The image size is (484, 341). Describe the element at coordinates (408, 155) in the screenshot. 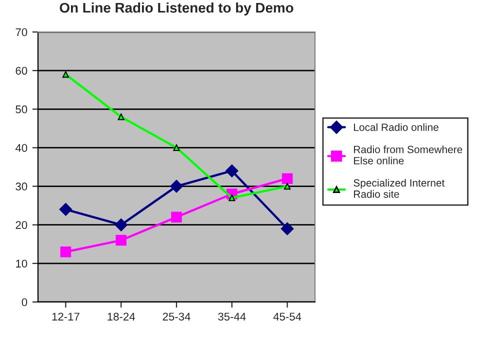

I see `legend-label: Radio from Somewhere Else online` at that location.